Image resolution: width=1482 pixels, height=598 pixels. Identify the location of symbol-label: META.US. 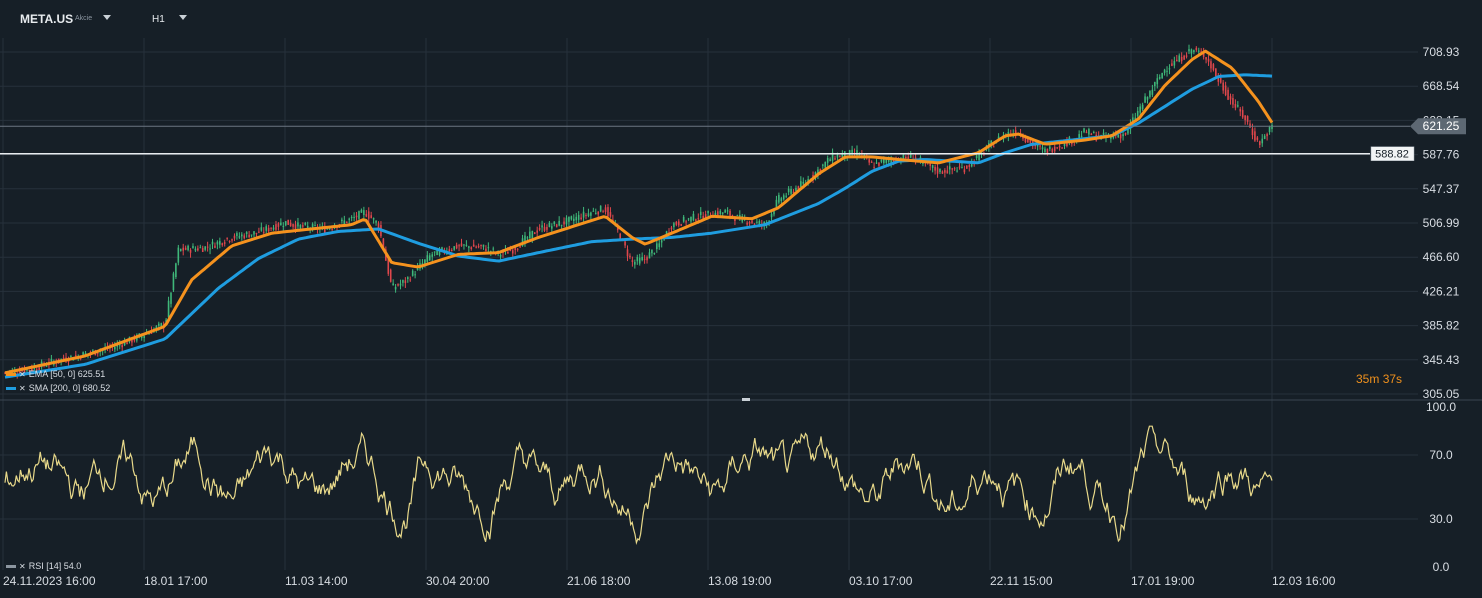
(47, 19).